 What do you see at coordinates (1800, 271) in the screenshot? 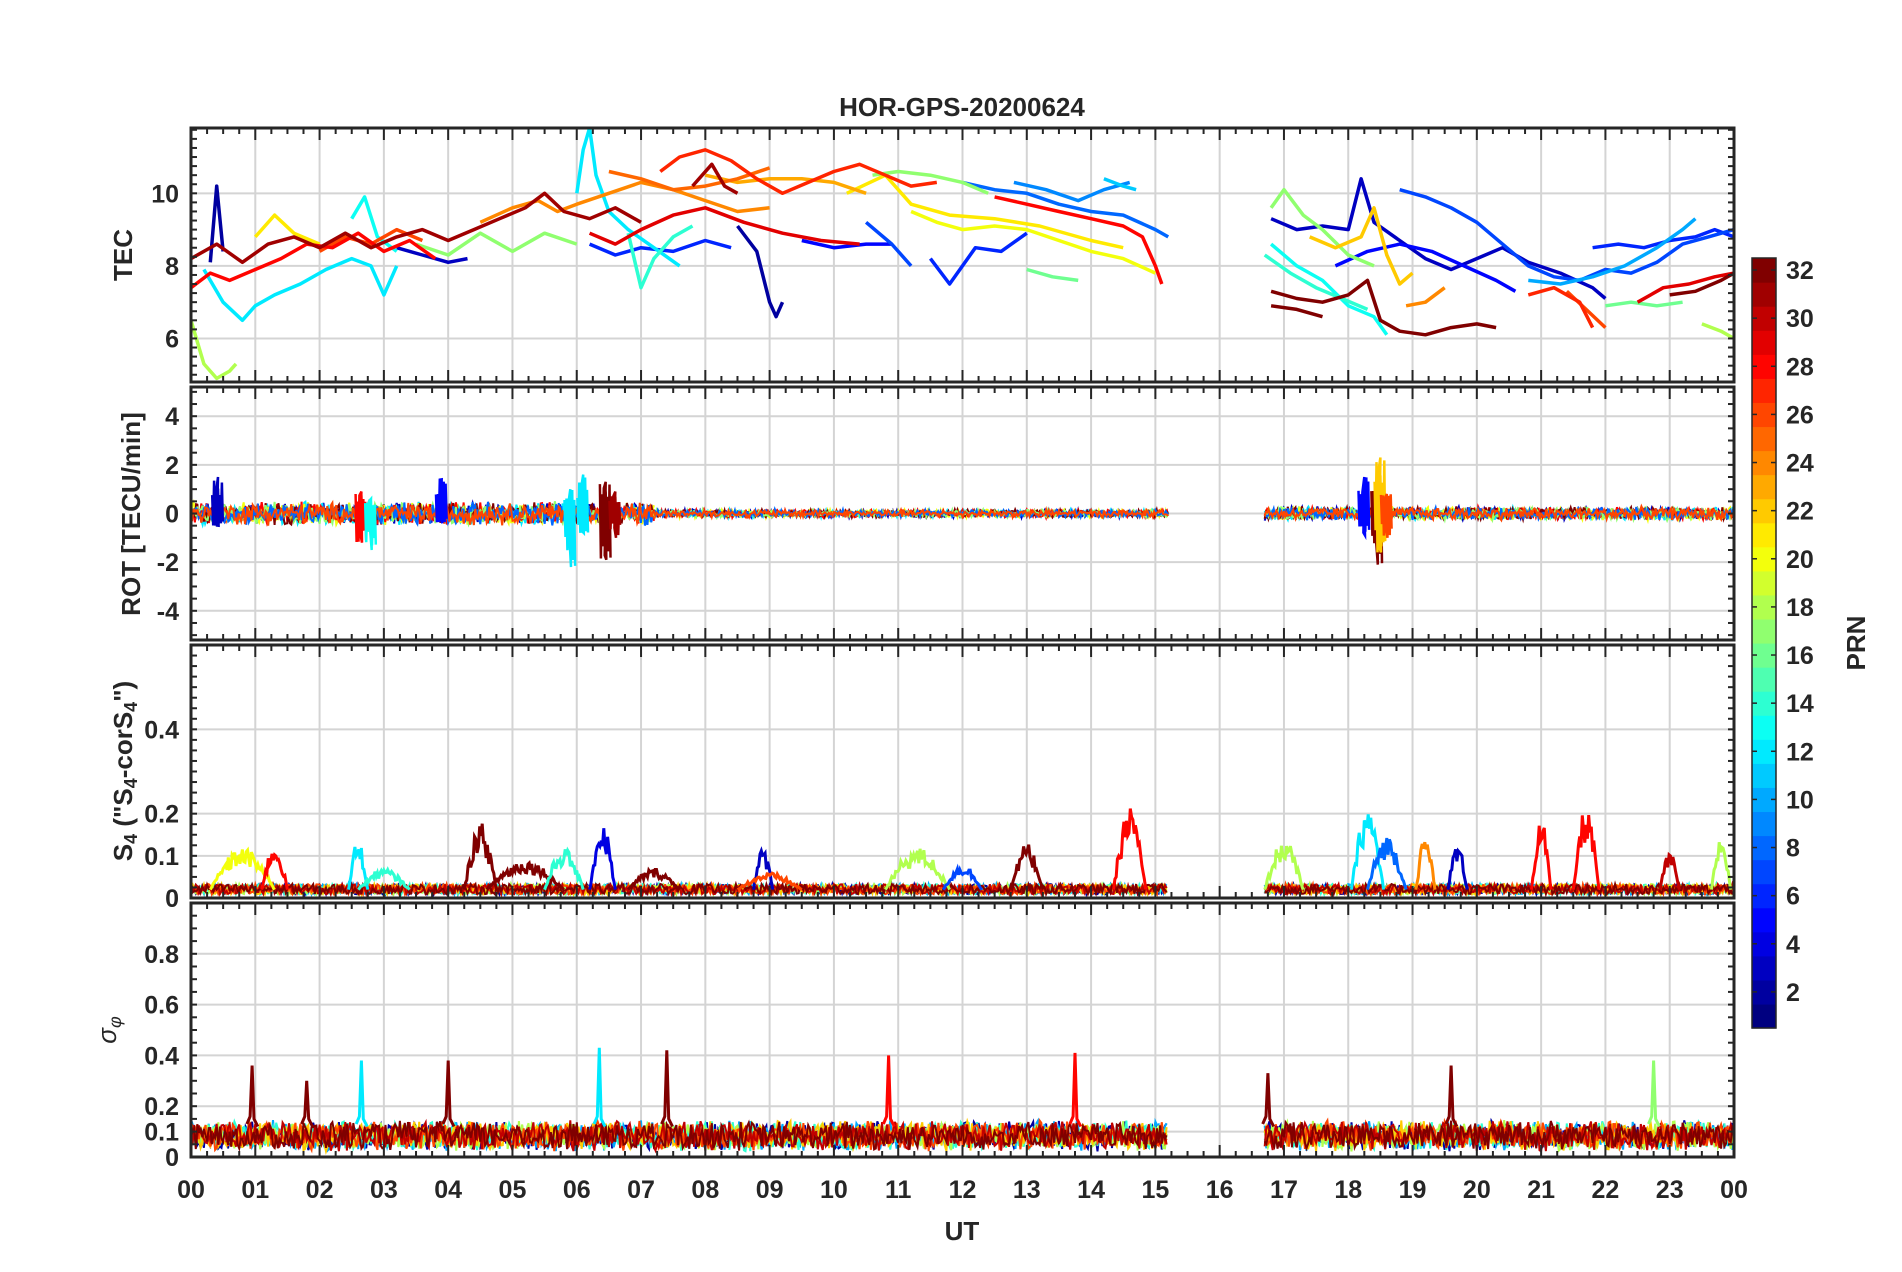
I see `colorbar-tick-label: 32` at bounding box center [1800, 271].